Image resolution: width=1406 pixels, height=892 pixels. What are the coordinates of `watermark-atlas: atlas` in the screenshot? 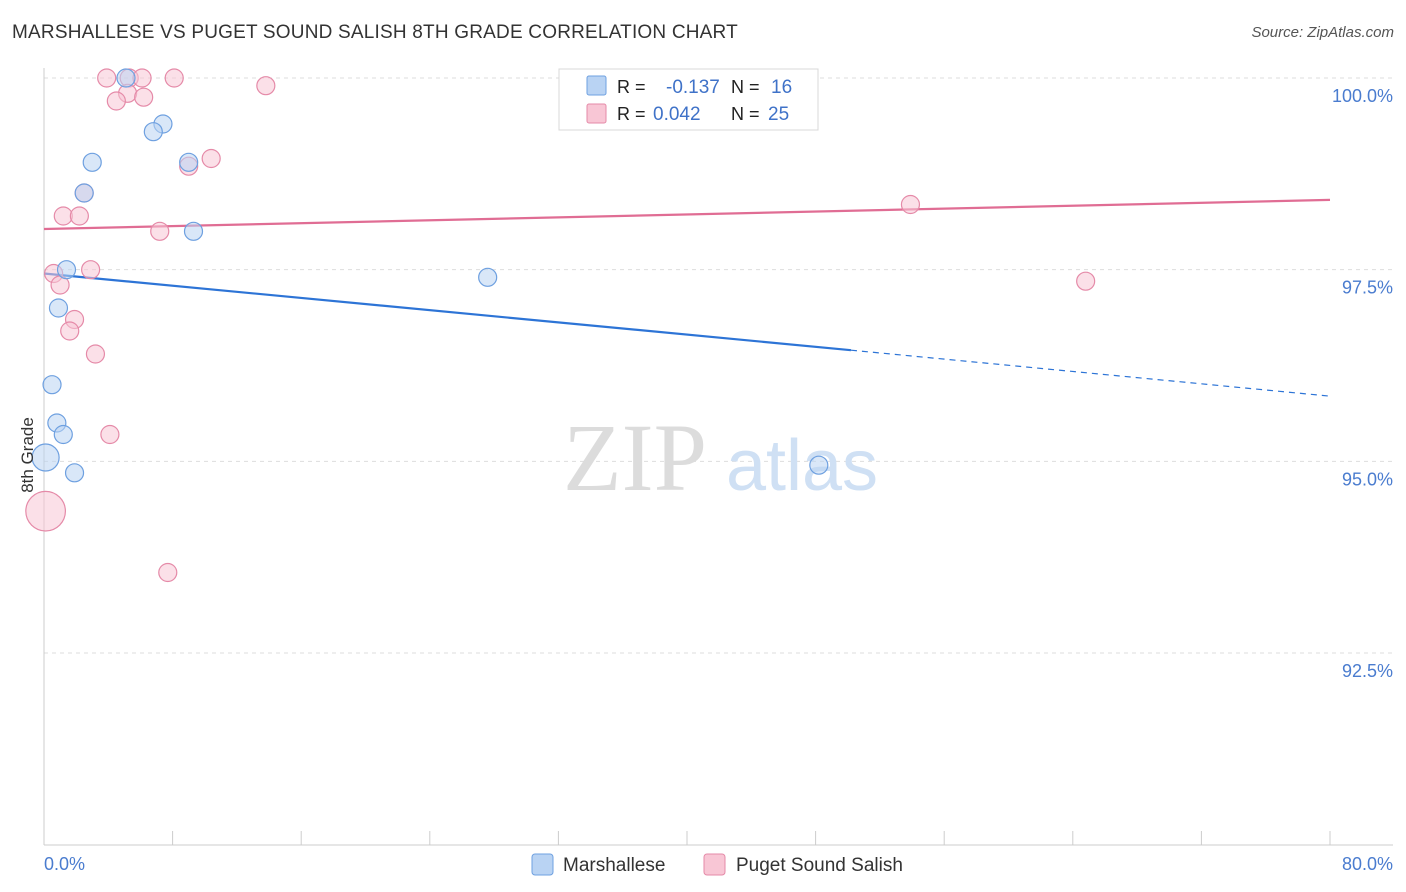 It's located at (802, 466).